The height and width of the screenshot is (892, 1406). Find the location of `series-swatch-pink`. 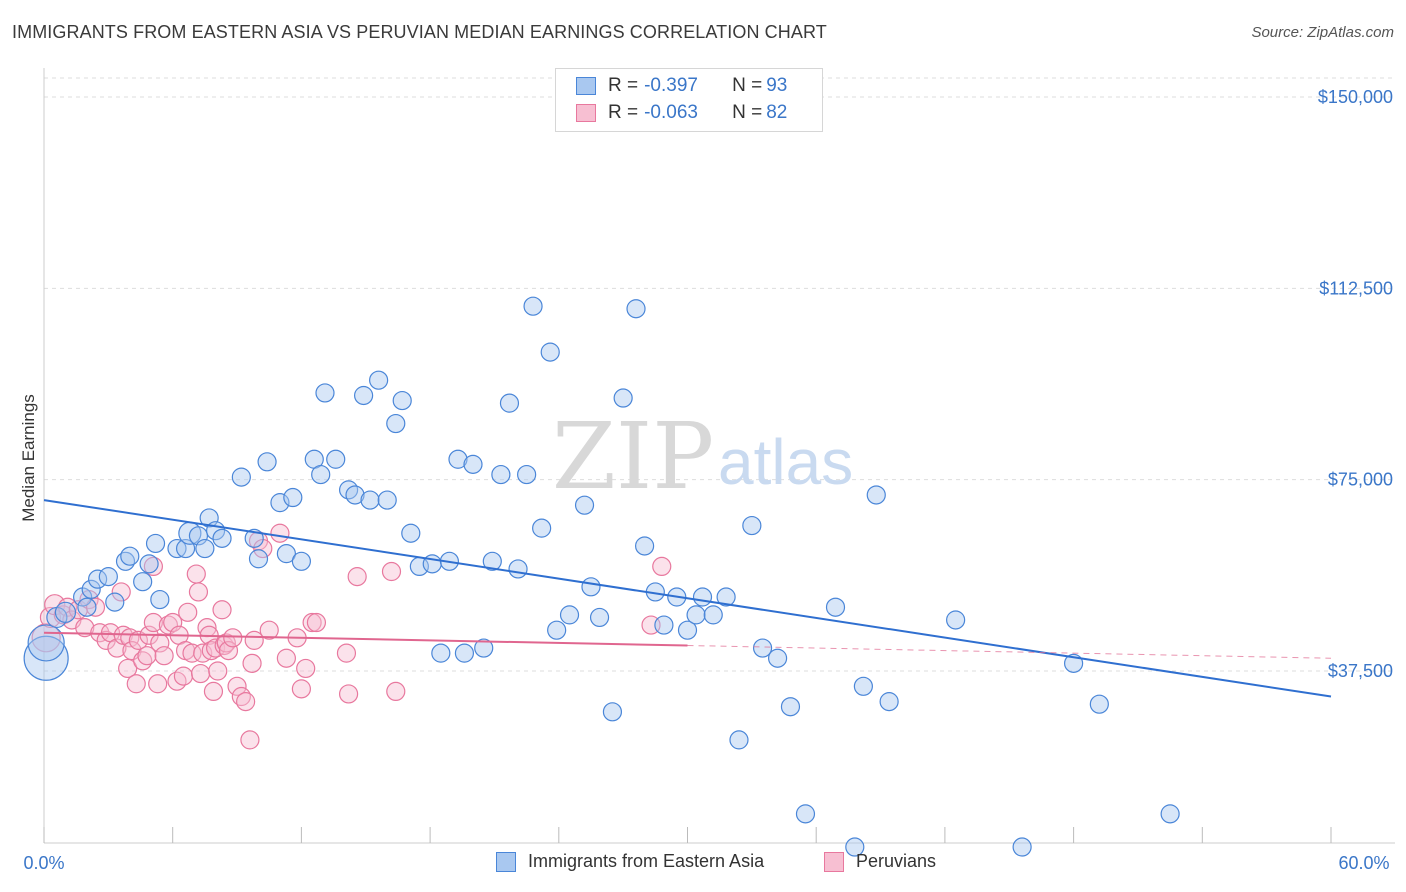

series-swatch-pink is located at coordinates (834, 861).